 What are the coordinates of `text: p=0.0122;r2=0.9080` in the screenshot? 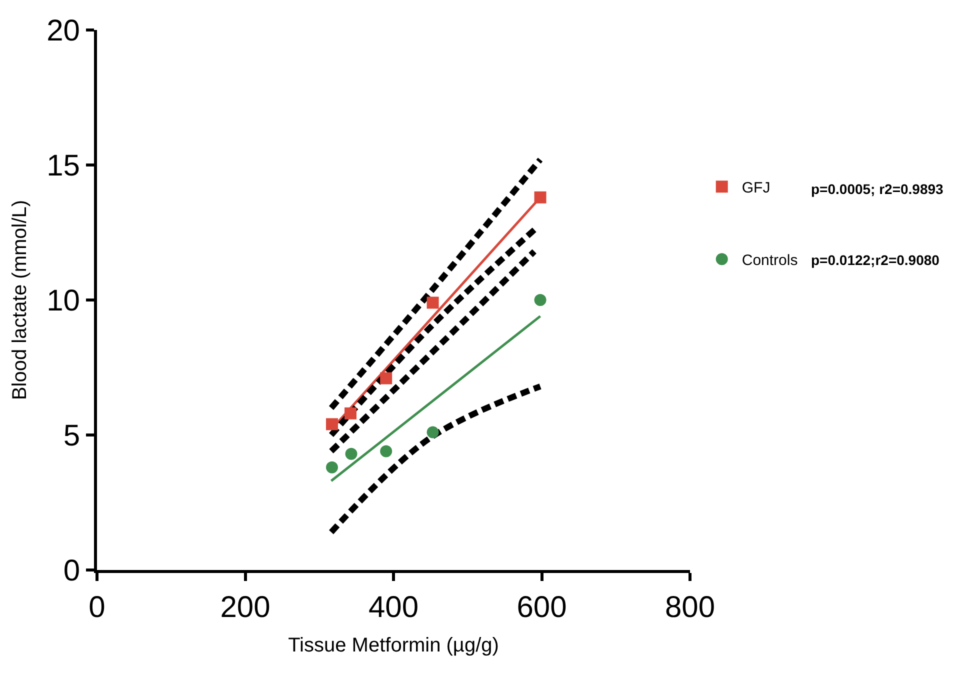 It's located at (875, 260).